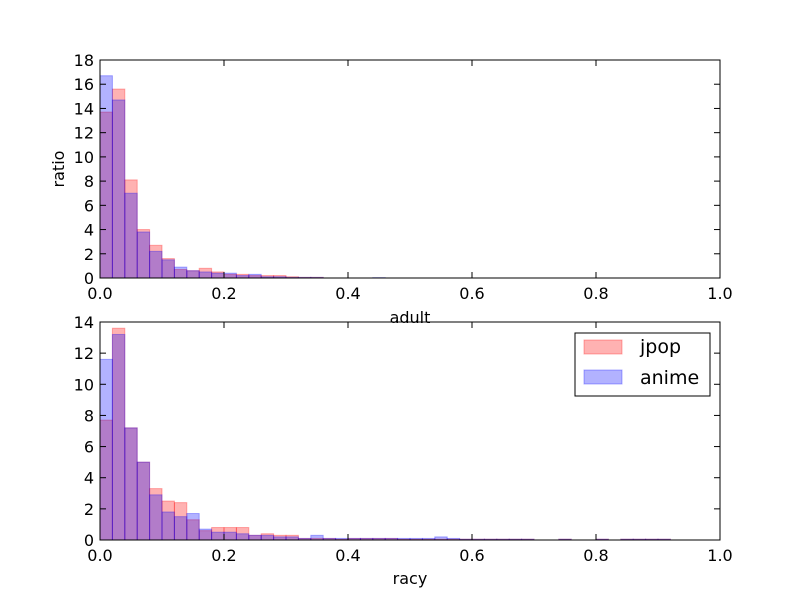 Image resolution: width=800 pixels, height=600 pixels. Describe the element at coordinates (89, 254) in the screenshot. I see `adult-ytick-label: 2` at that location.